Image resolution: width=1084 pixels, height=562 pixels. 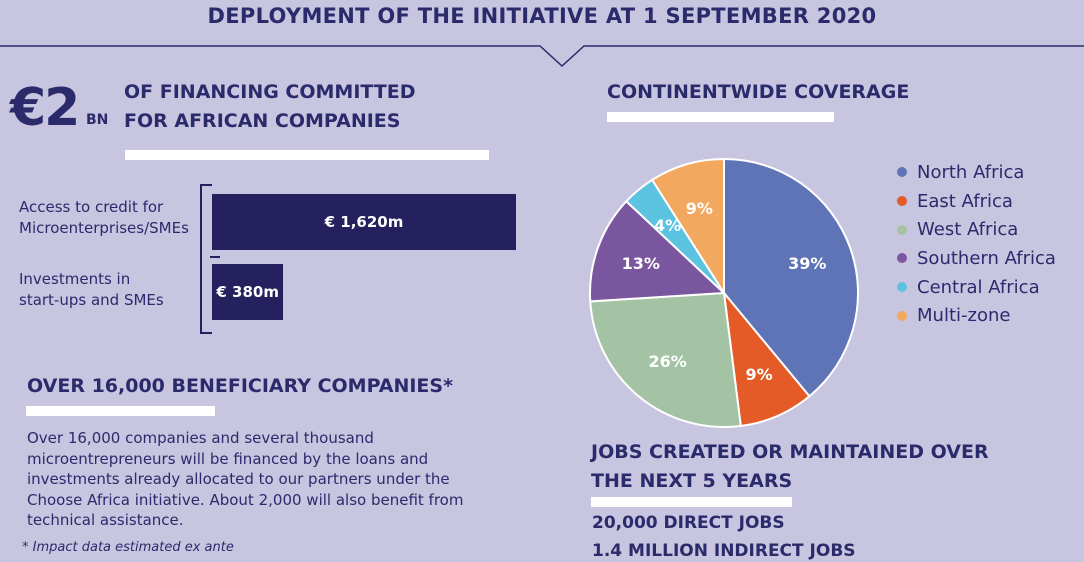 I want to click on legend-item: Southern Africa, so click(x=976, y=258).